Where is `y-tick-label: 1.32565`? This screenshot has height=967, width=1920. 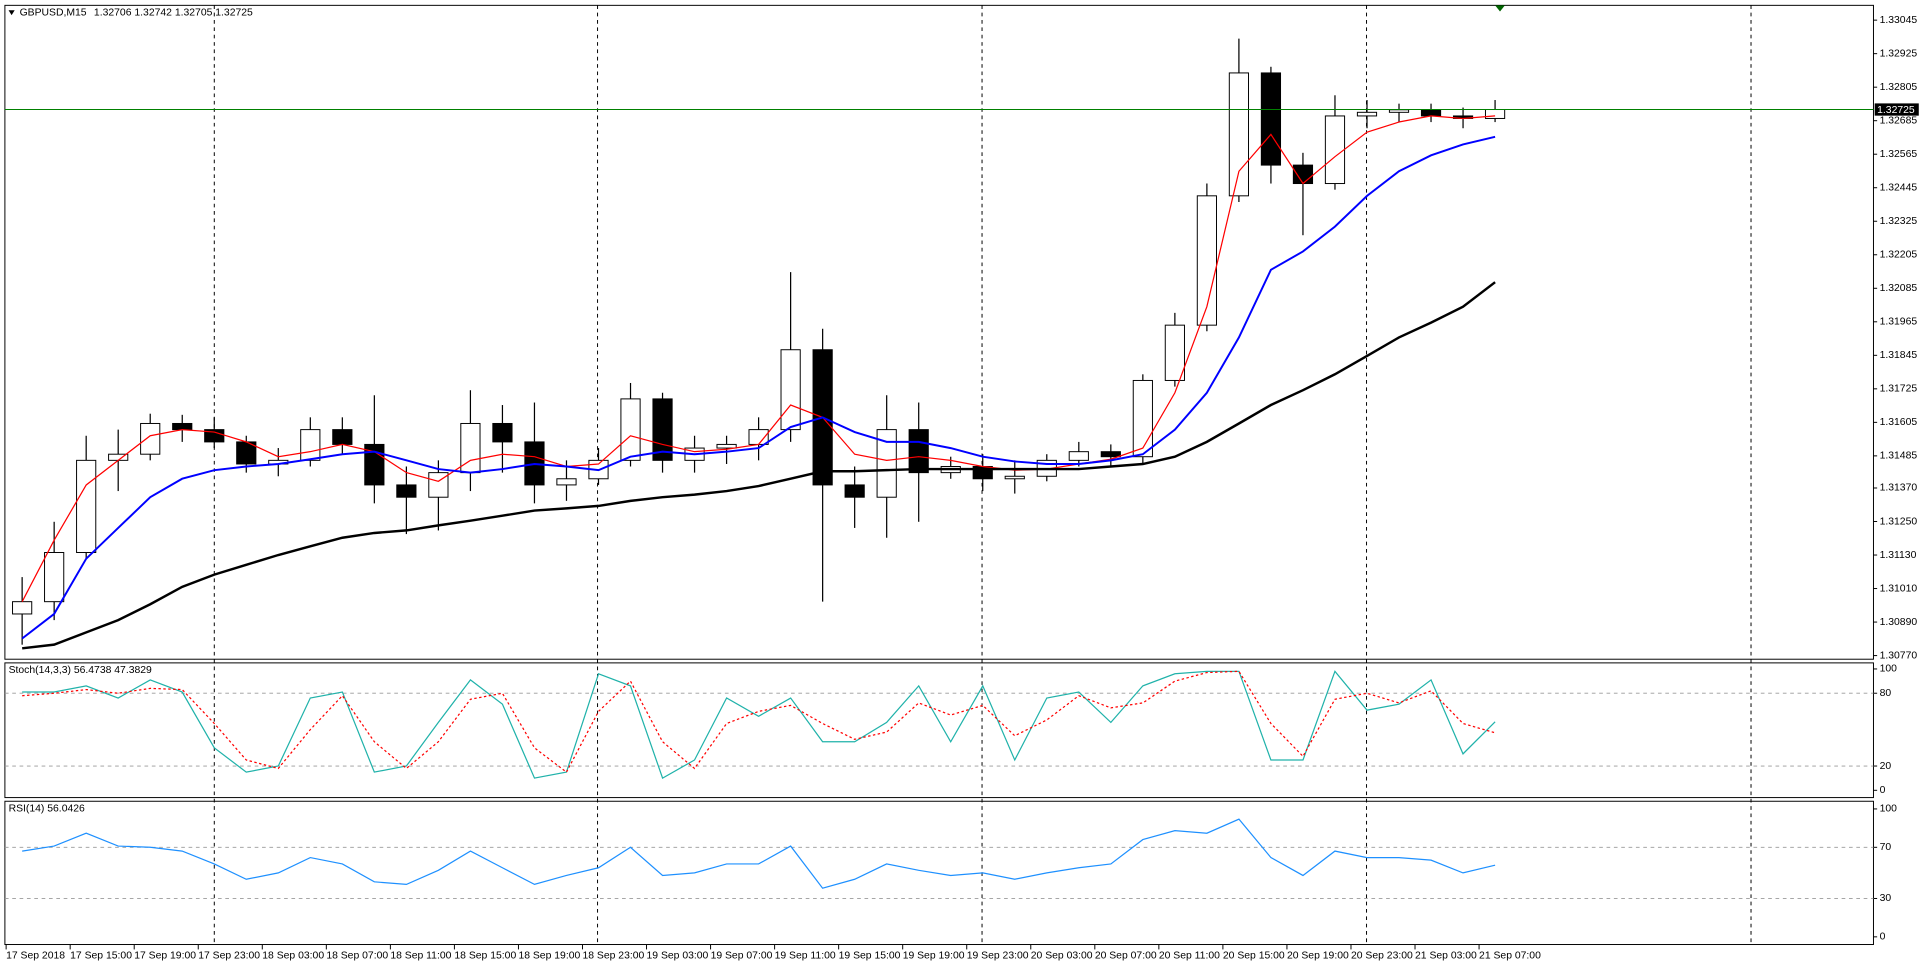 y-tick-label: 1.32565 is located at coordinates (1899, 154).